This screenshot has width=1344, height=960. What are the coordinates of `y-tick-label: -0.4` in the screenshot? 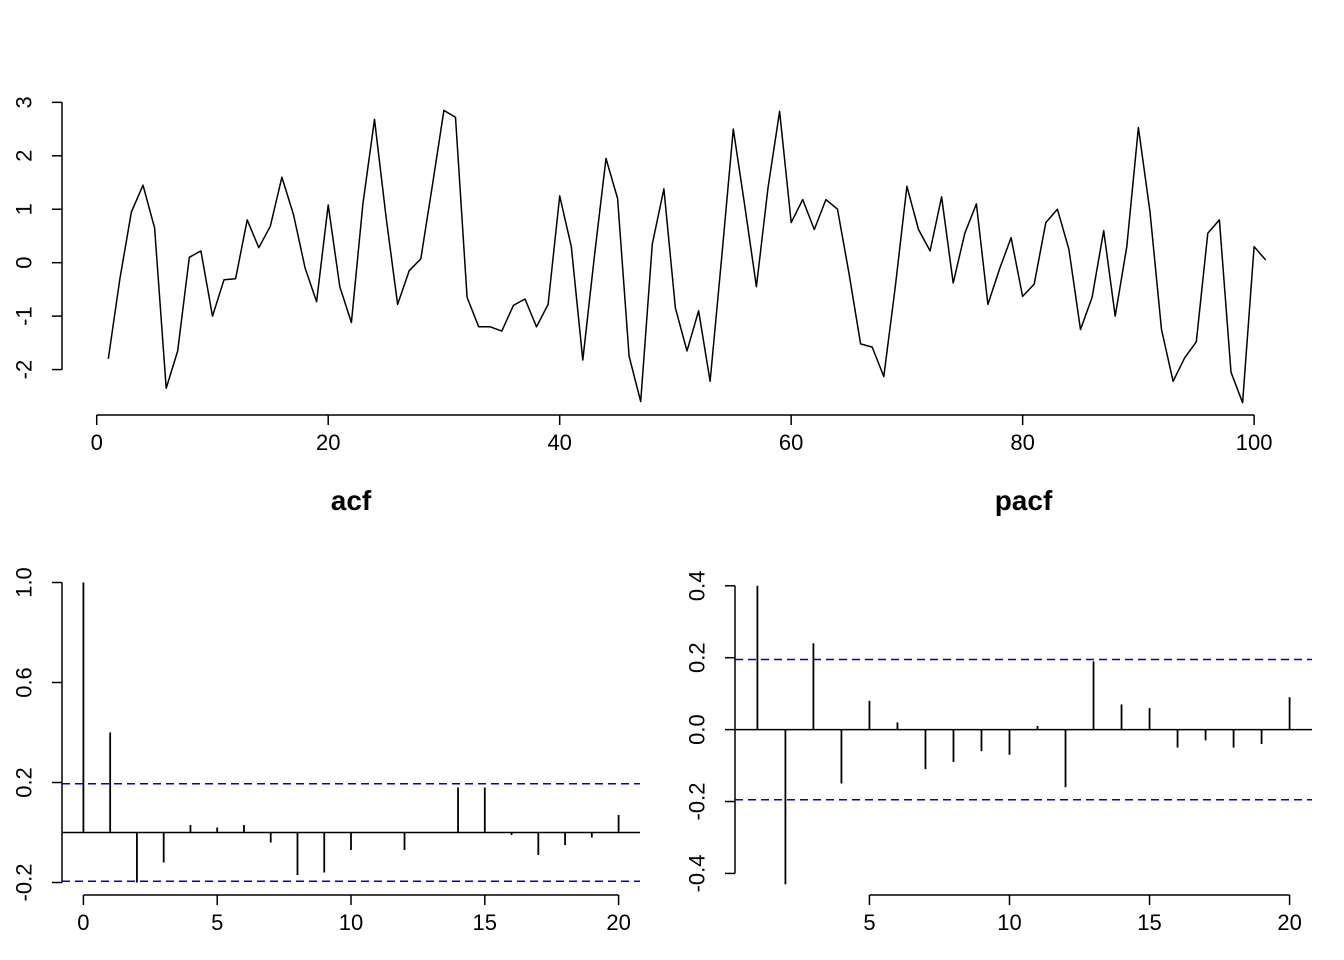 It's located at (697, 873).